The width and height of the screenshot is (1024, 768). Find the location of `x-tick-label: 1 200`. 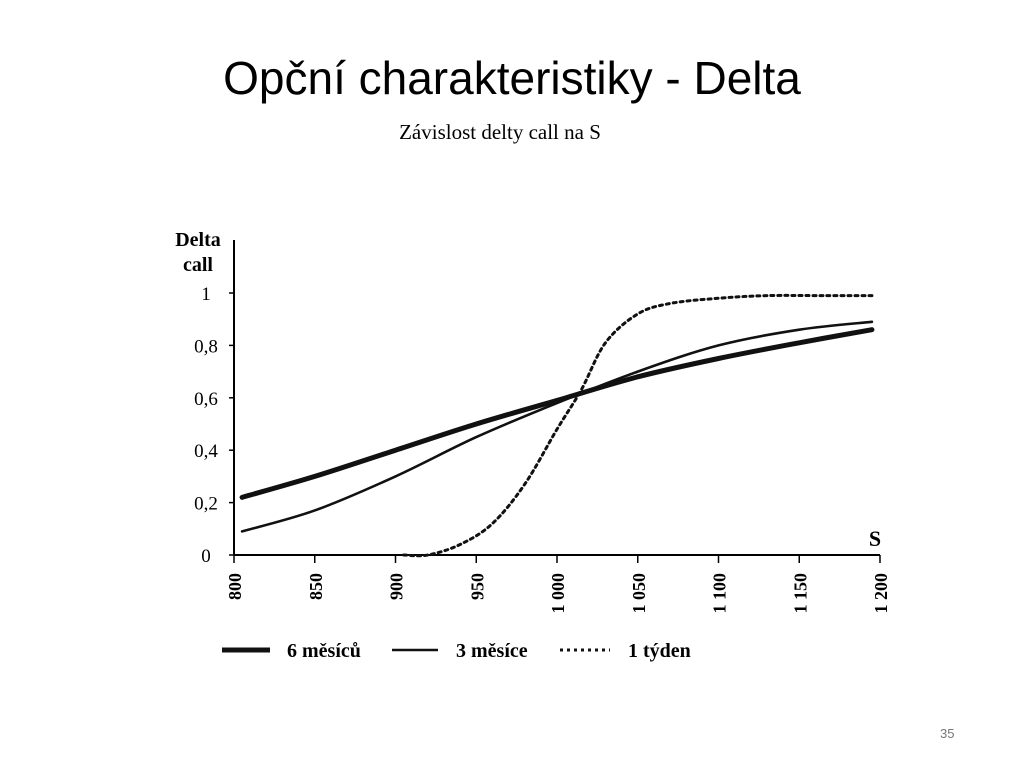

x-tick-label: 1 200 is located at coordinates (881, 593).